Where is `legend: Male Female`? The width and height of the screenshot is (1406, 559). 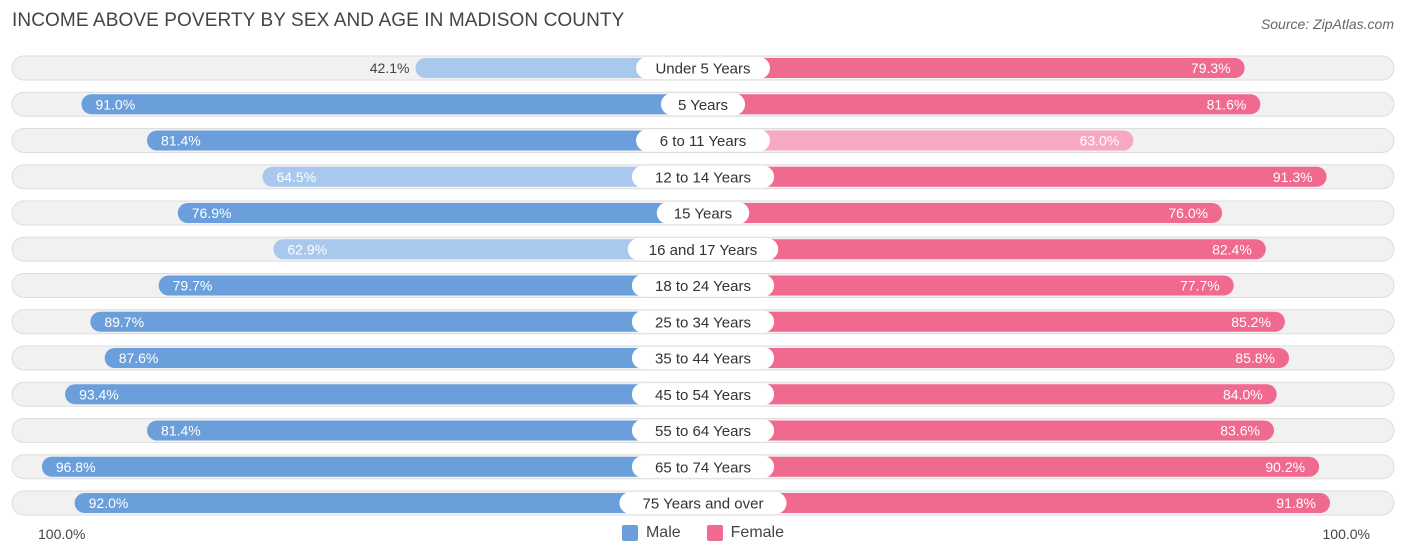 legend: Male Female is located at coordinates (703, 533).